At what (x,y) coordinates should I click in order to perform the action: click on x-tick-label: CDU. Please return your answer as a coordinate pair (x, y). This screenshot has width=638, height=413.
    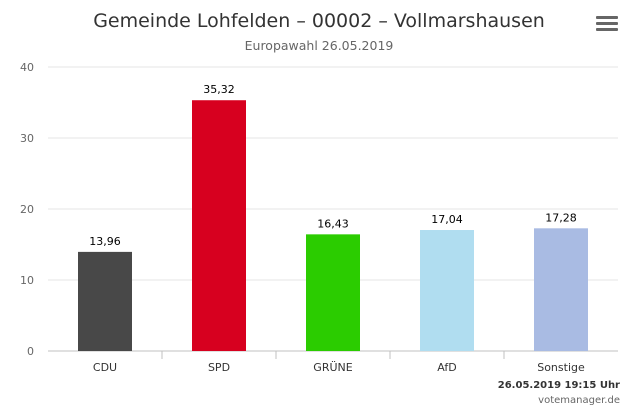
    Looking at the image, I should click on (105, 367).